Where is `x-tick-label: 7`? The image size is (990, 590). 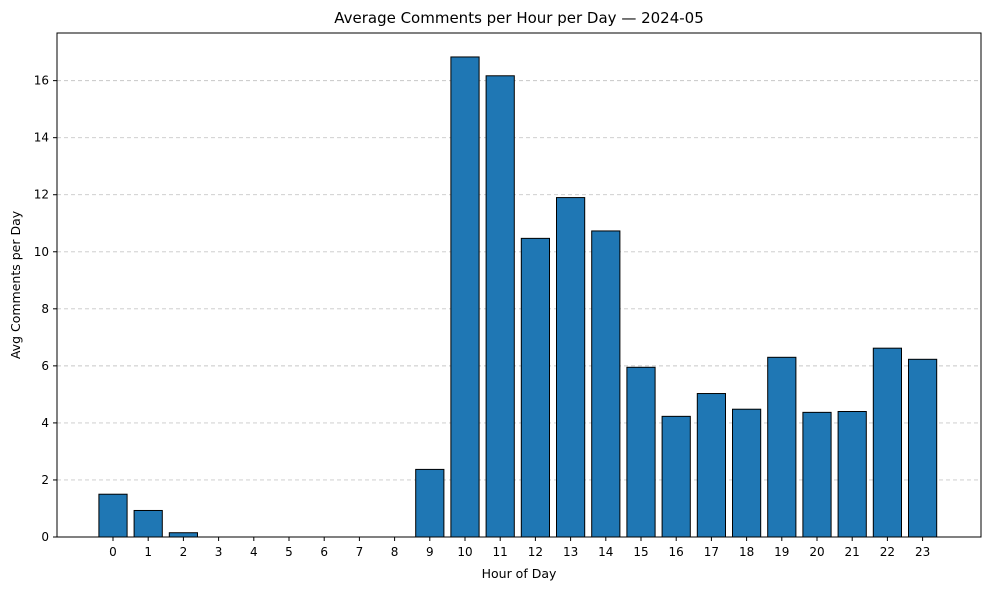 x-tick-label: 7 is located at coordinates (360, 552).